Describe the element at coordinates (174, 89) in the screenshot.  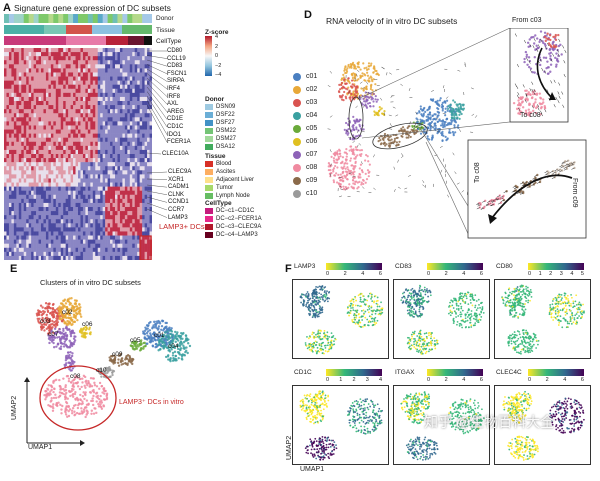
I see `gene-label: IRF4` at that location.